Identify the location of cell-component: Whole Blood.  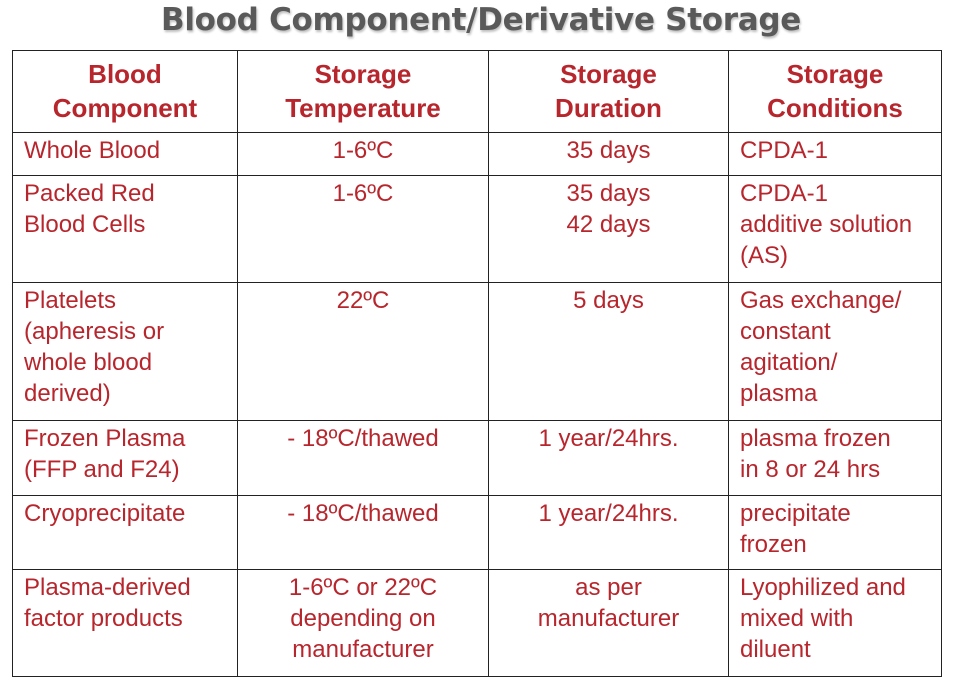
(125, 154).